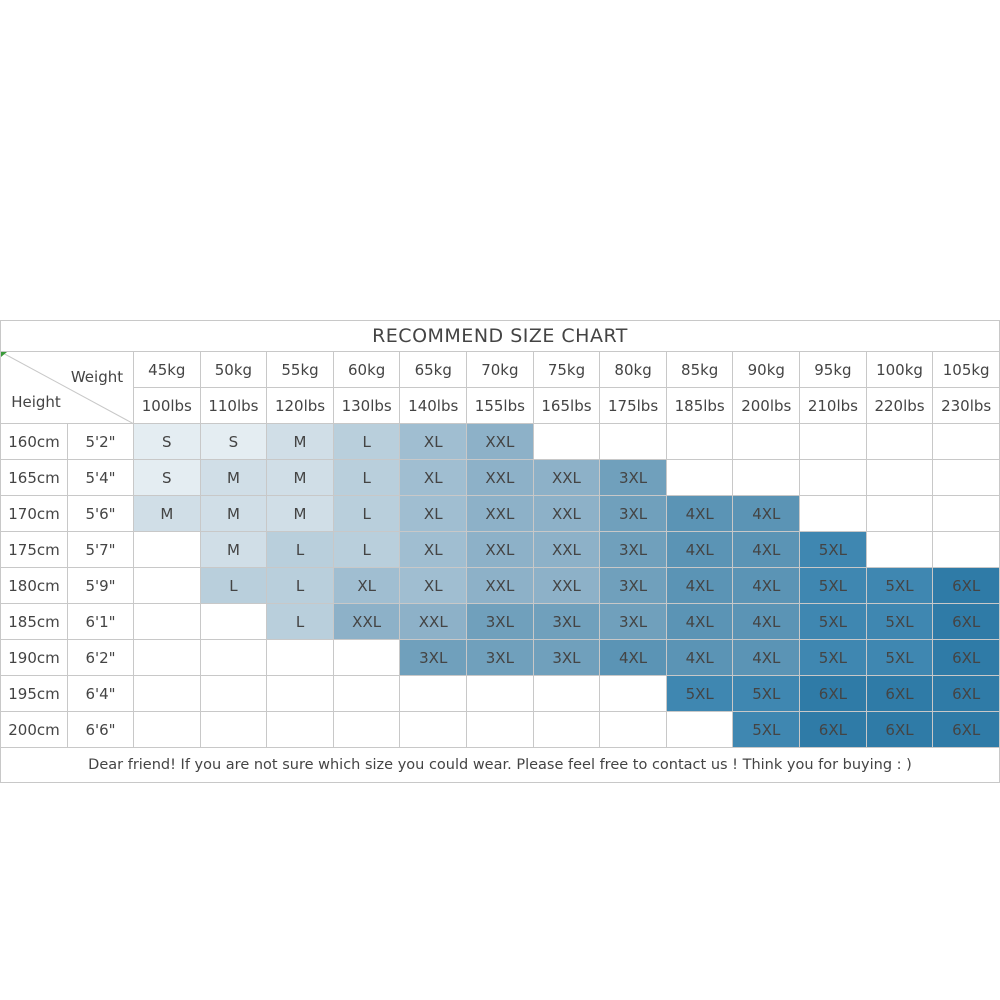 This screenshot has height=1000, width=1000. Describe the element at coordinates (34, 657) in the screenshot. I see `height-cm: 190cm` at that location.